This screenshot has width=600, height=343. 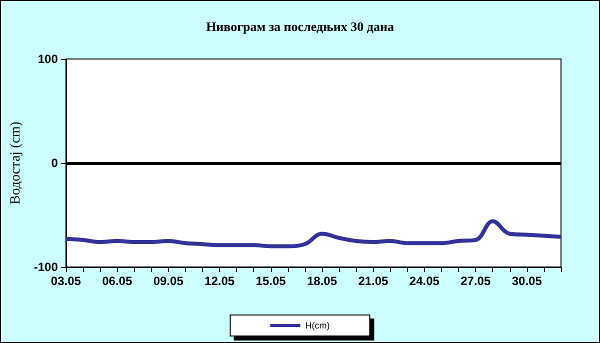 What do you see at coordinates (117, 281) in the screenshot?
I see `x-tick-label: 06.05` at bounding box center [117, 281].